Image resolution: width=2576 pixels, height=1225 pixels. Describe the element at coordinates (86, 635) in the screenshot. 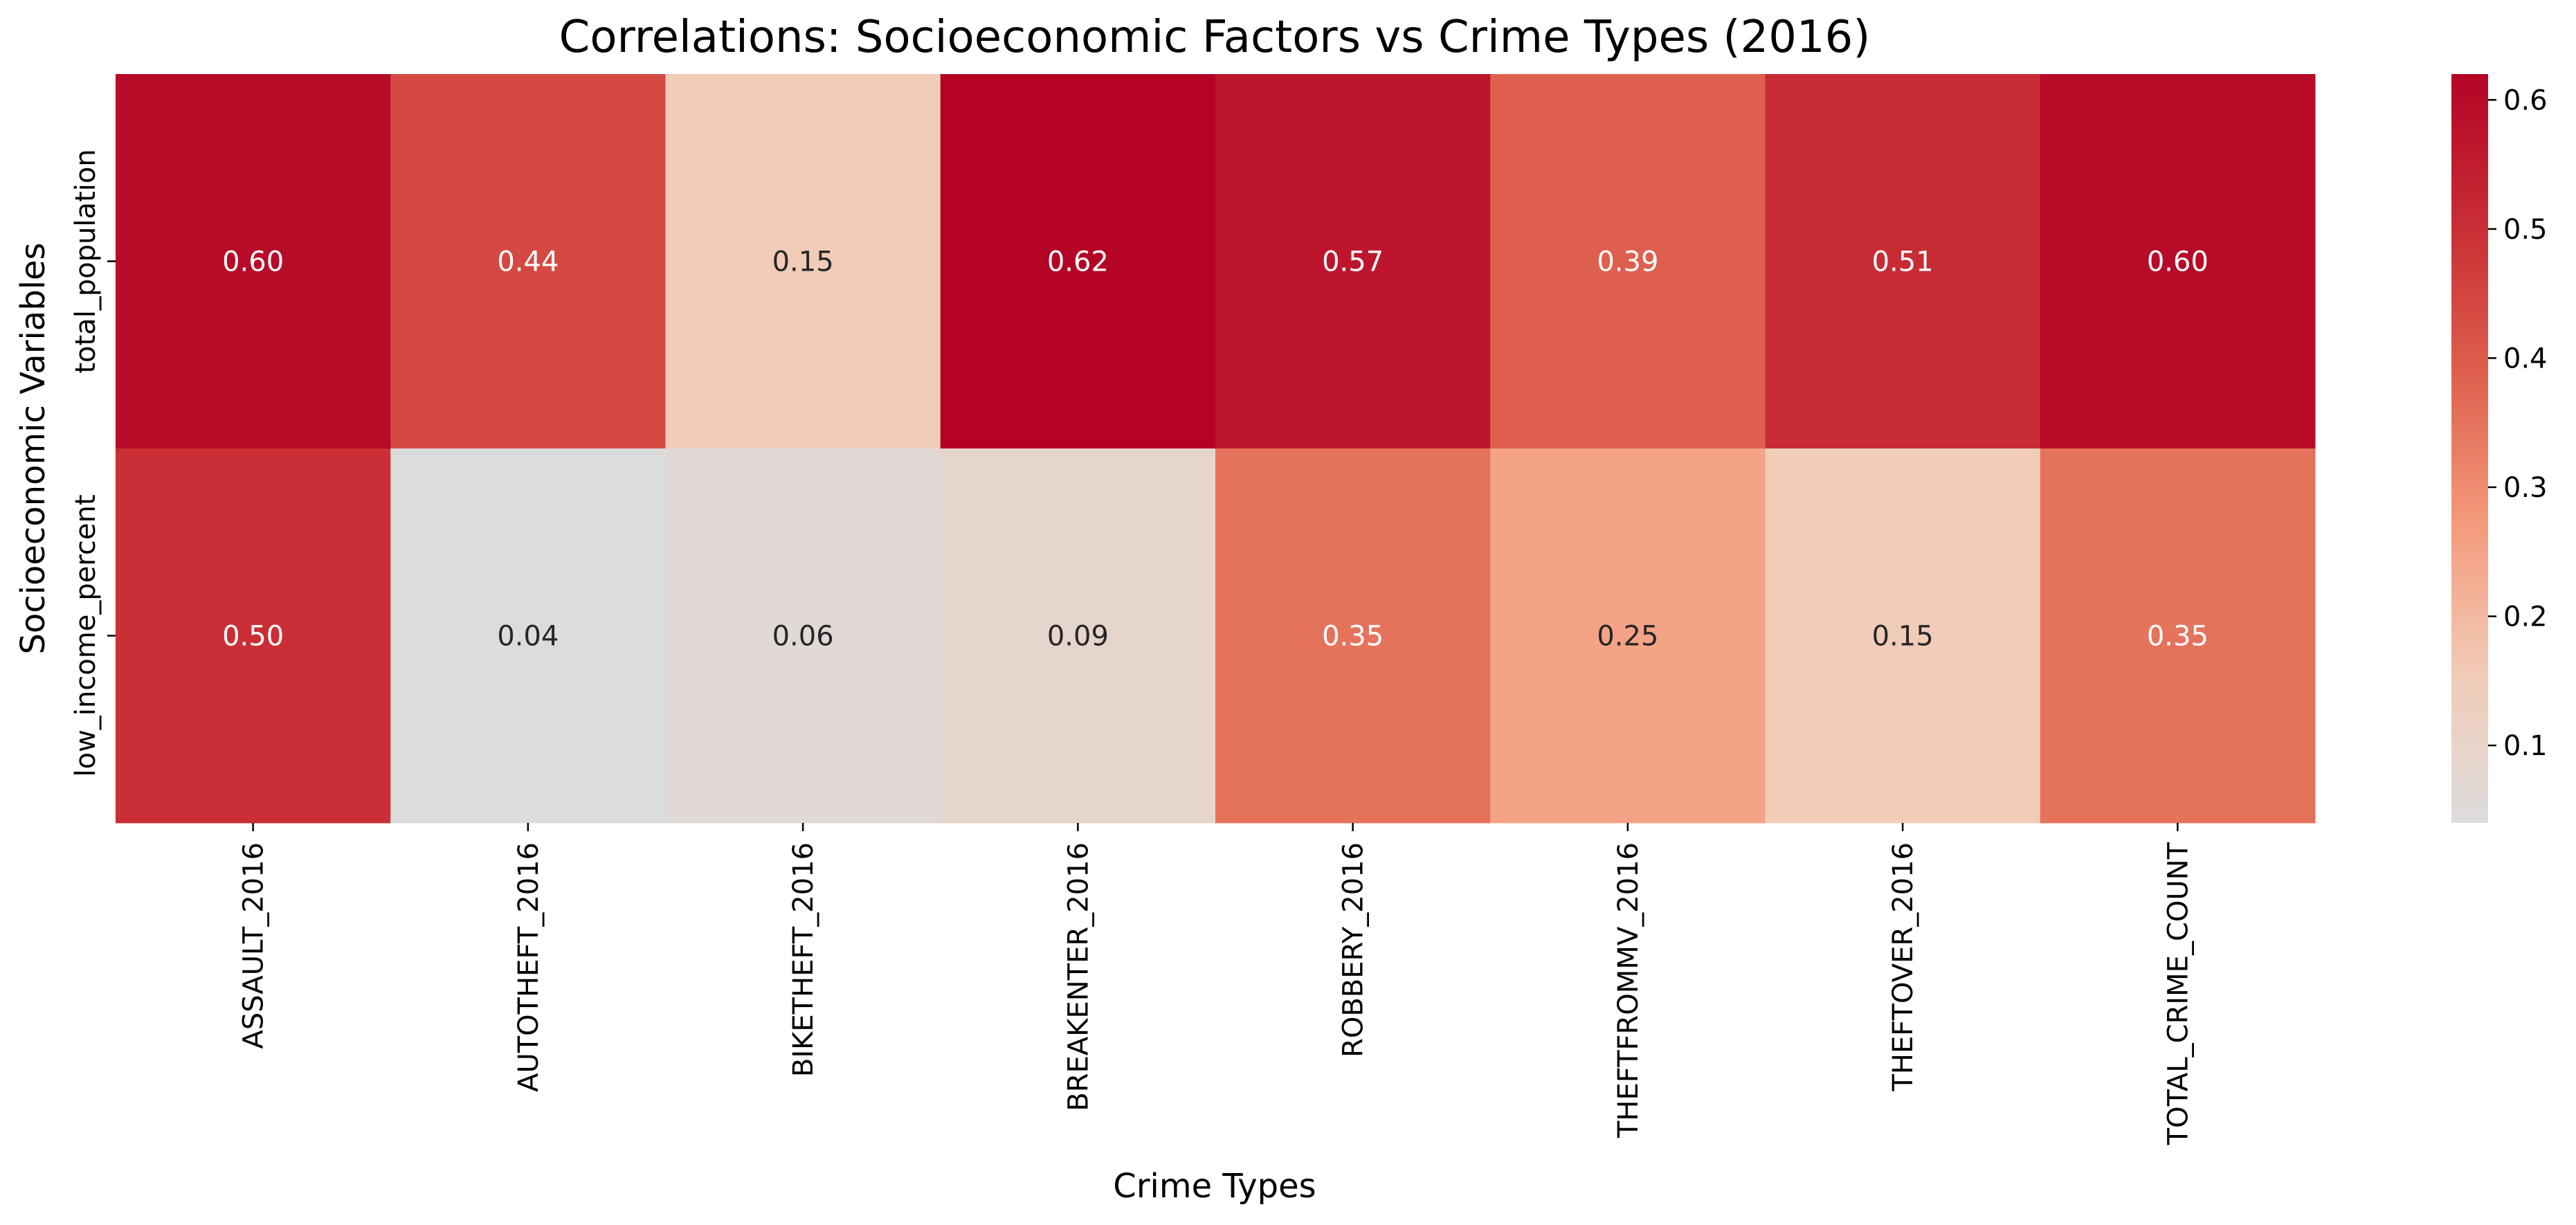

I see `y-tick-label: low_income_percent` at that location.